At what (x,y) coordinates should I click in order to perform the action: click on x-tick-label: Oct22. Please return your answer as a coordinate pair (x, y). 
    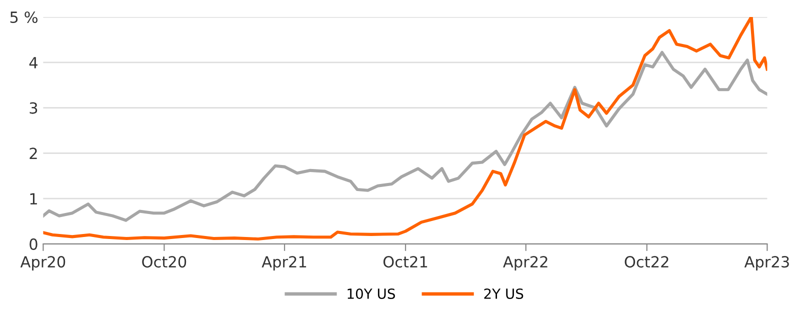
    Looking at the image, I should click on (646, 262).